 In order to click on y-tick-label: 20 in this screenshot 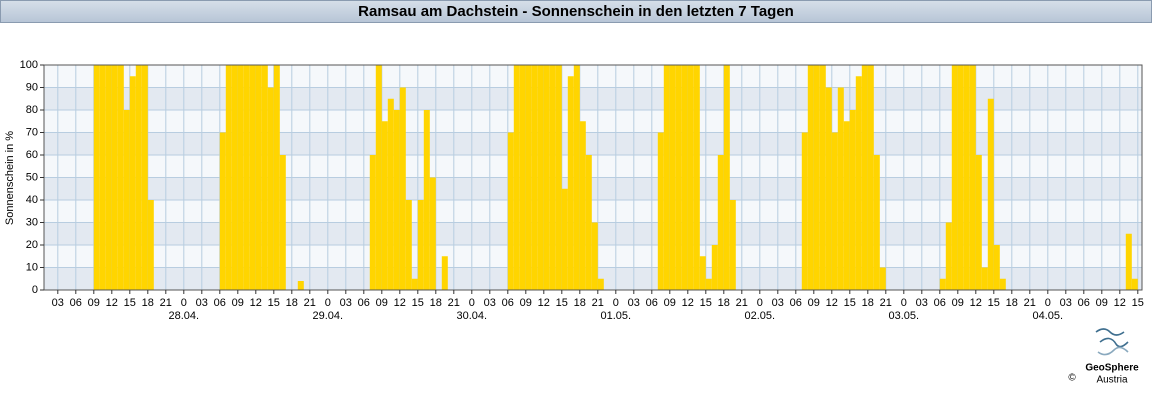, I will do `click(32, 245)`.